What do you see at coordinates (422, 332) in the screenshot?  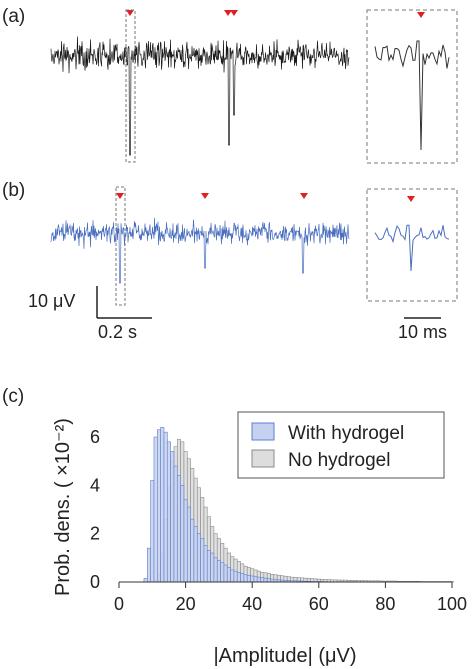 I see `zoom-time-scale-label: 10 ms` at bounding box center [422, 332].